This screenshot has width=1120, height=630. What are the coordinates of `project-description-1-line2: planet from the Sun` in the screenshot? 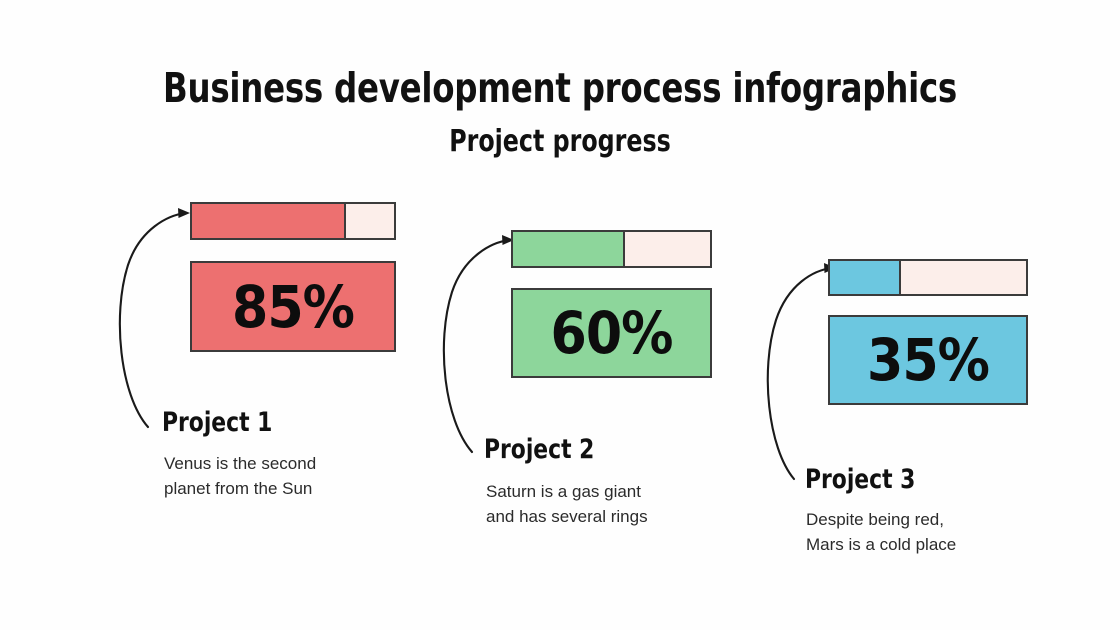 It's located at (238, 488).